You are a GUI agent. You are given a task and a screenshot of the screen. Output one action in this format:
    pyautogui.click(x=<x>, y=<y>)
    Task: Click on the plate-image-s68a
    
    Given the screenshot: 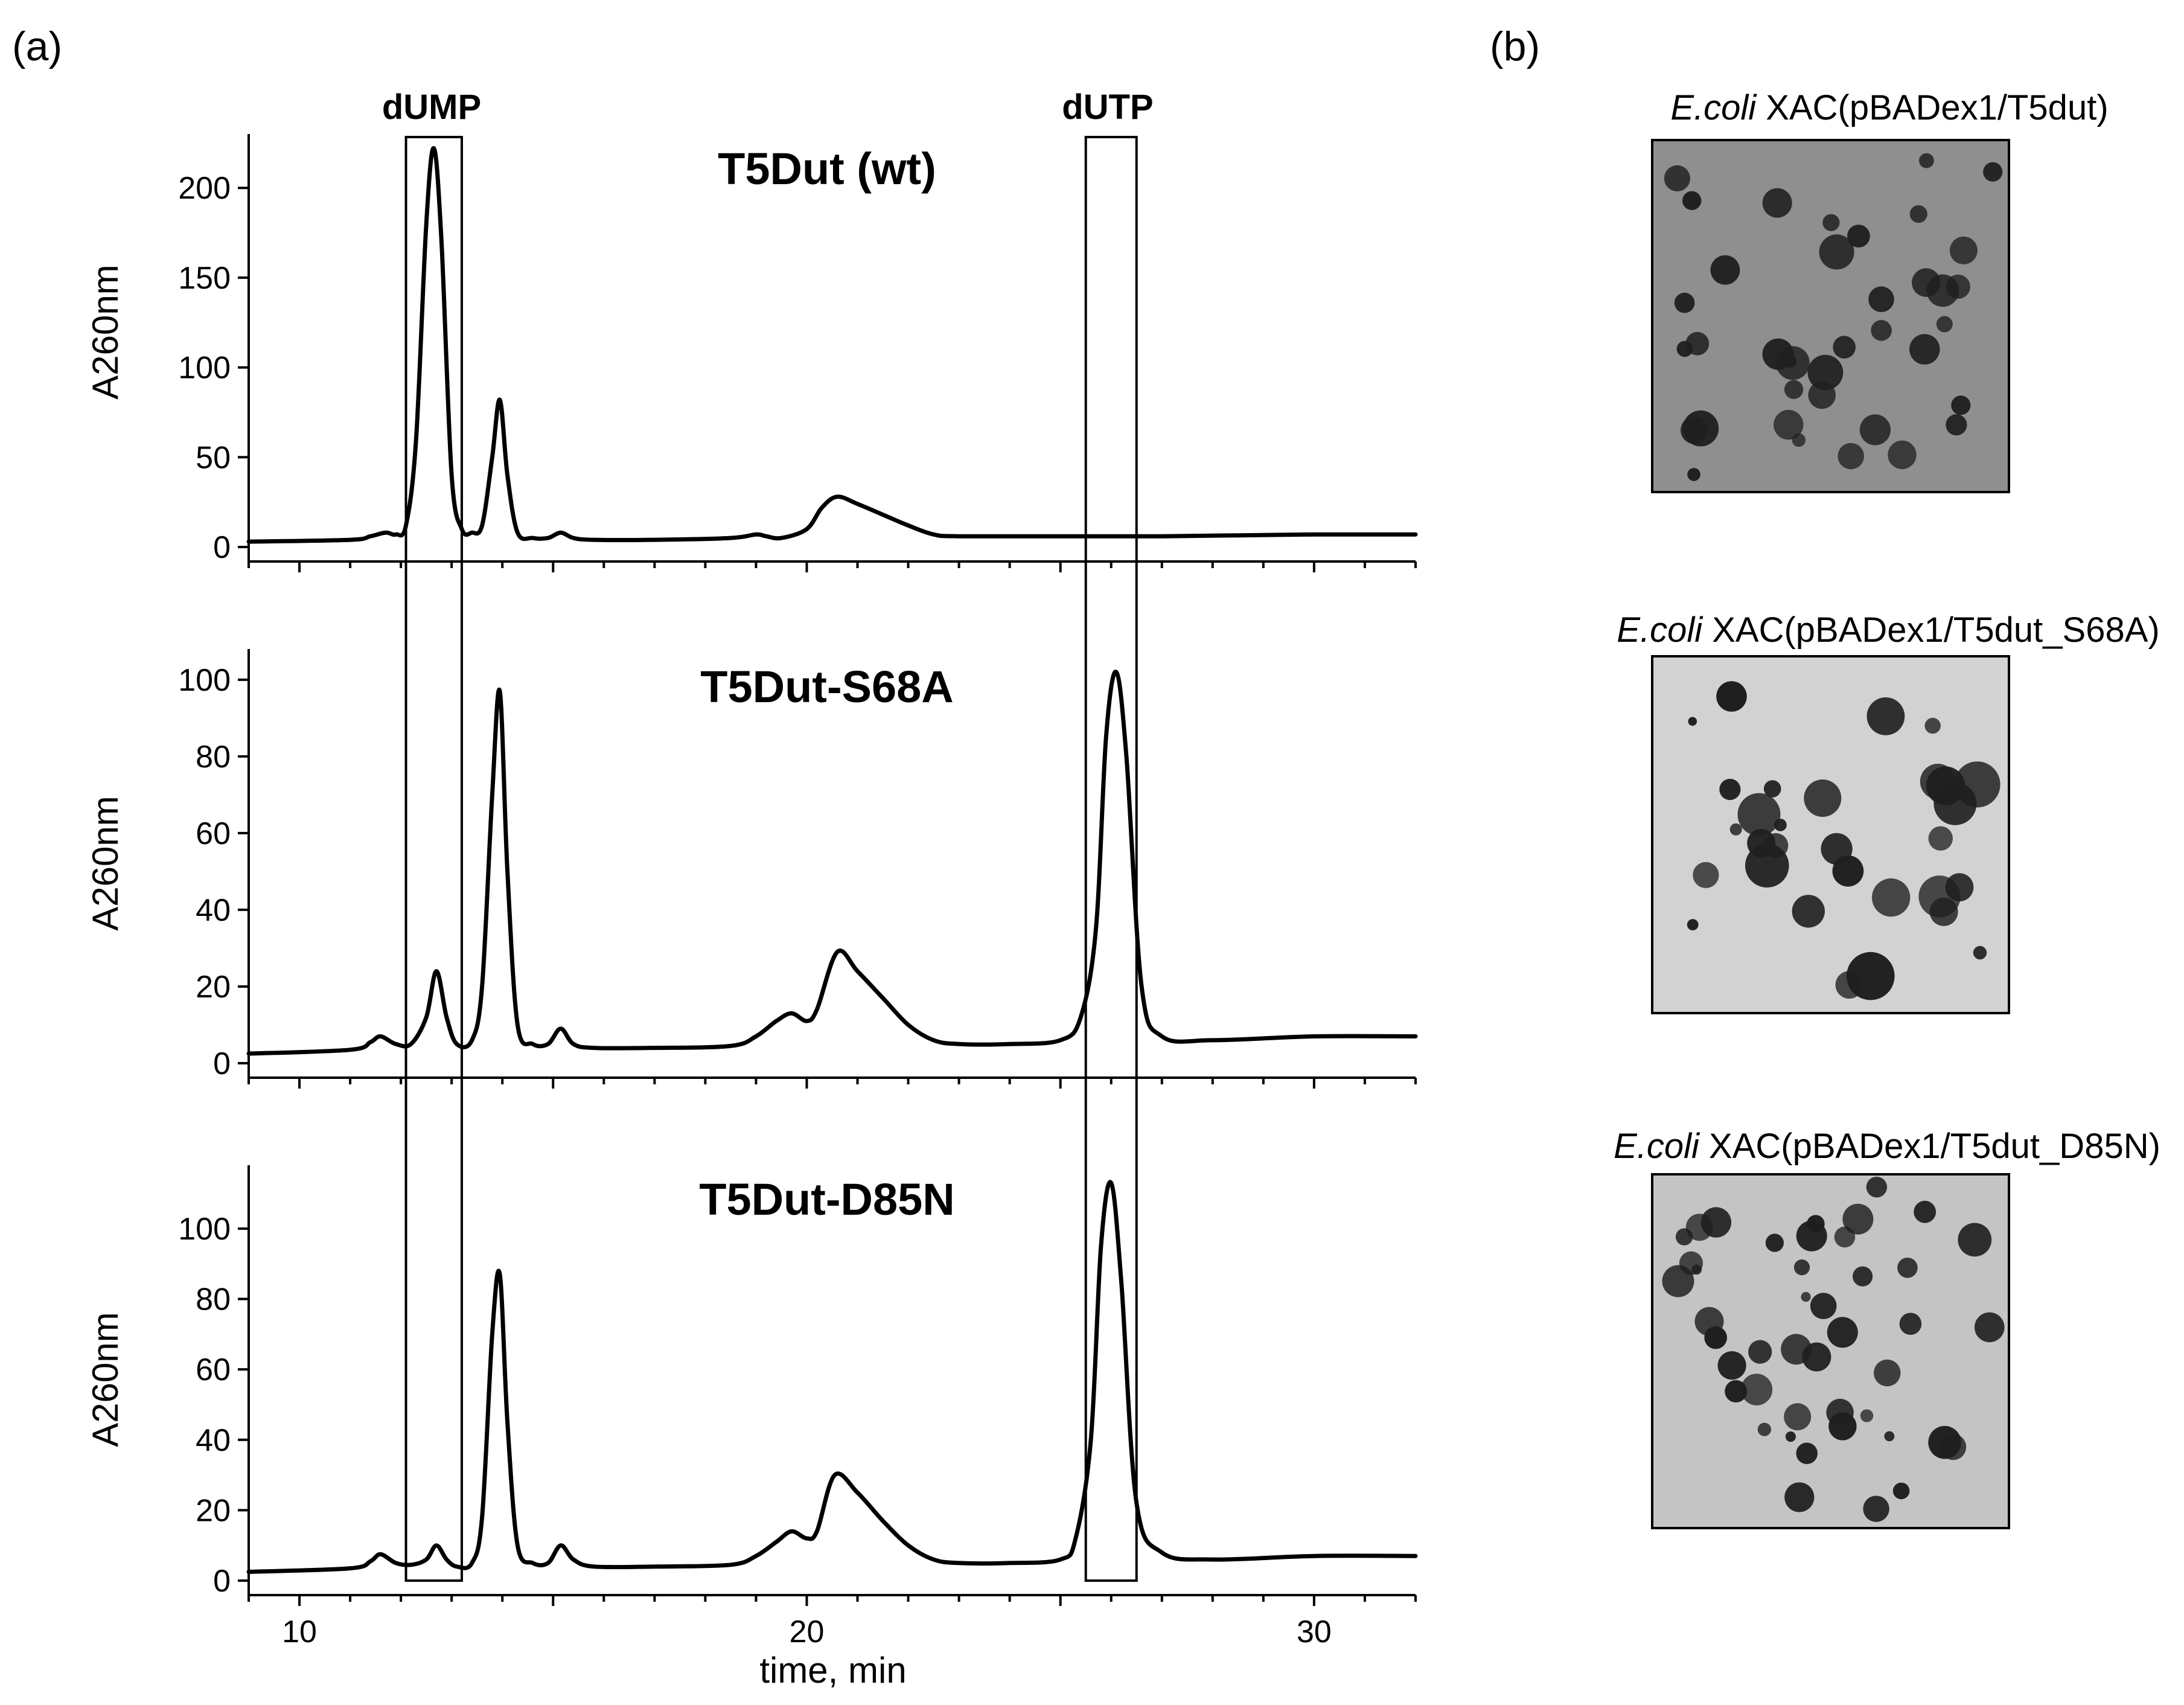 What is the action you would take?
    pyautogui.click(x=1831, y=834)
    